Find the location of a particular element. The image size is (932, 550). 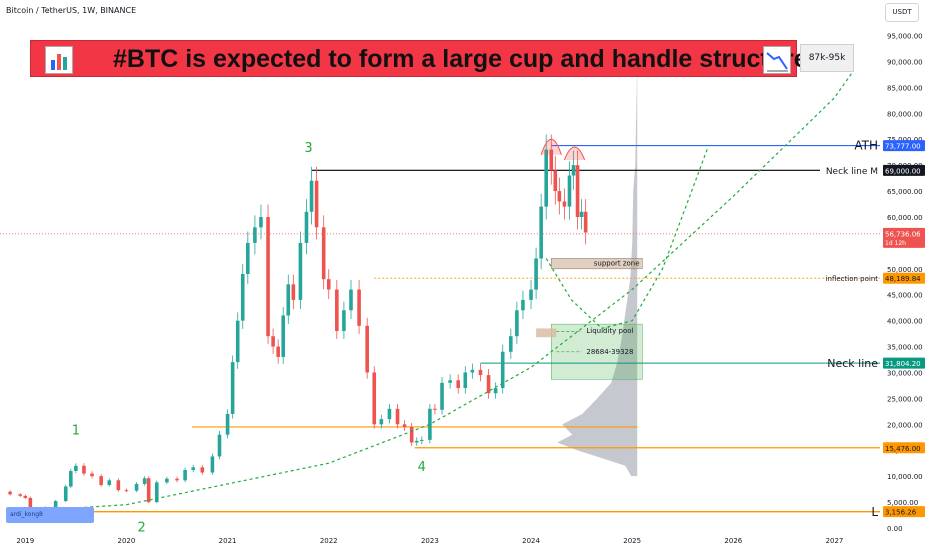

y-tick-label: 40,000.00 is located at coordinates (905, 322).